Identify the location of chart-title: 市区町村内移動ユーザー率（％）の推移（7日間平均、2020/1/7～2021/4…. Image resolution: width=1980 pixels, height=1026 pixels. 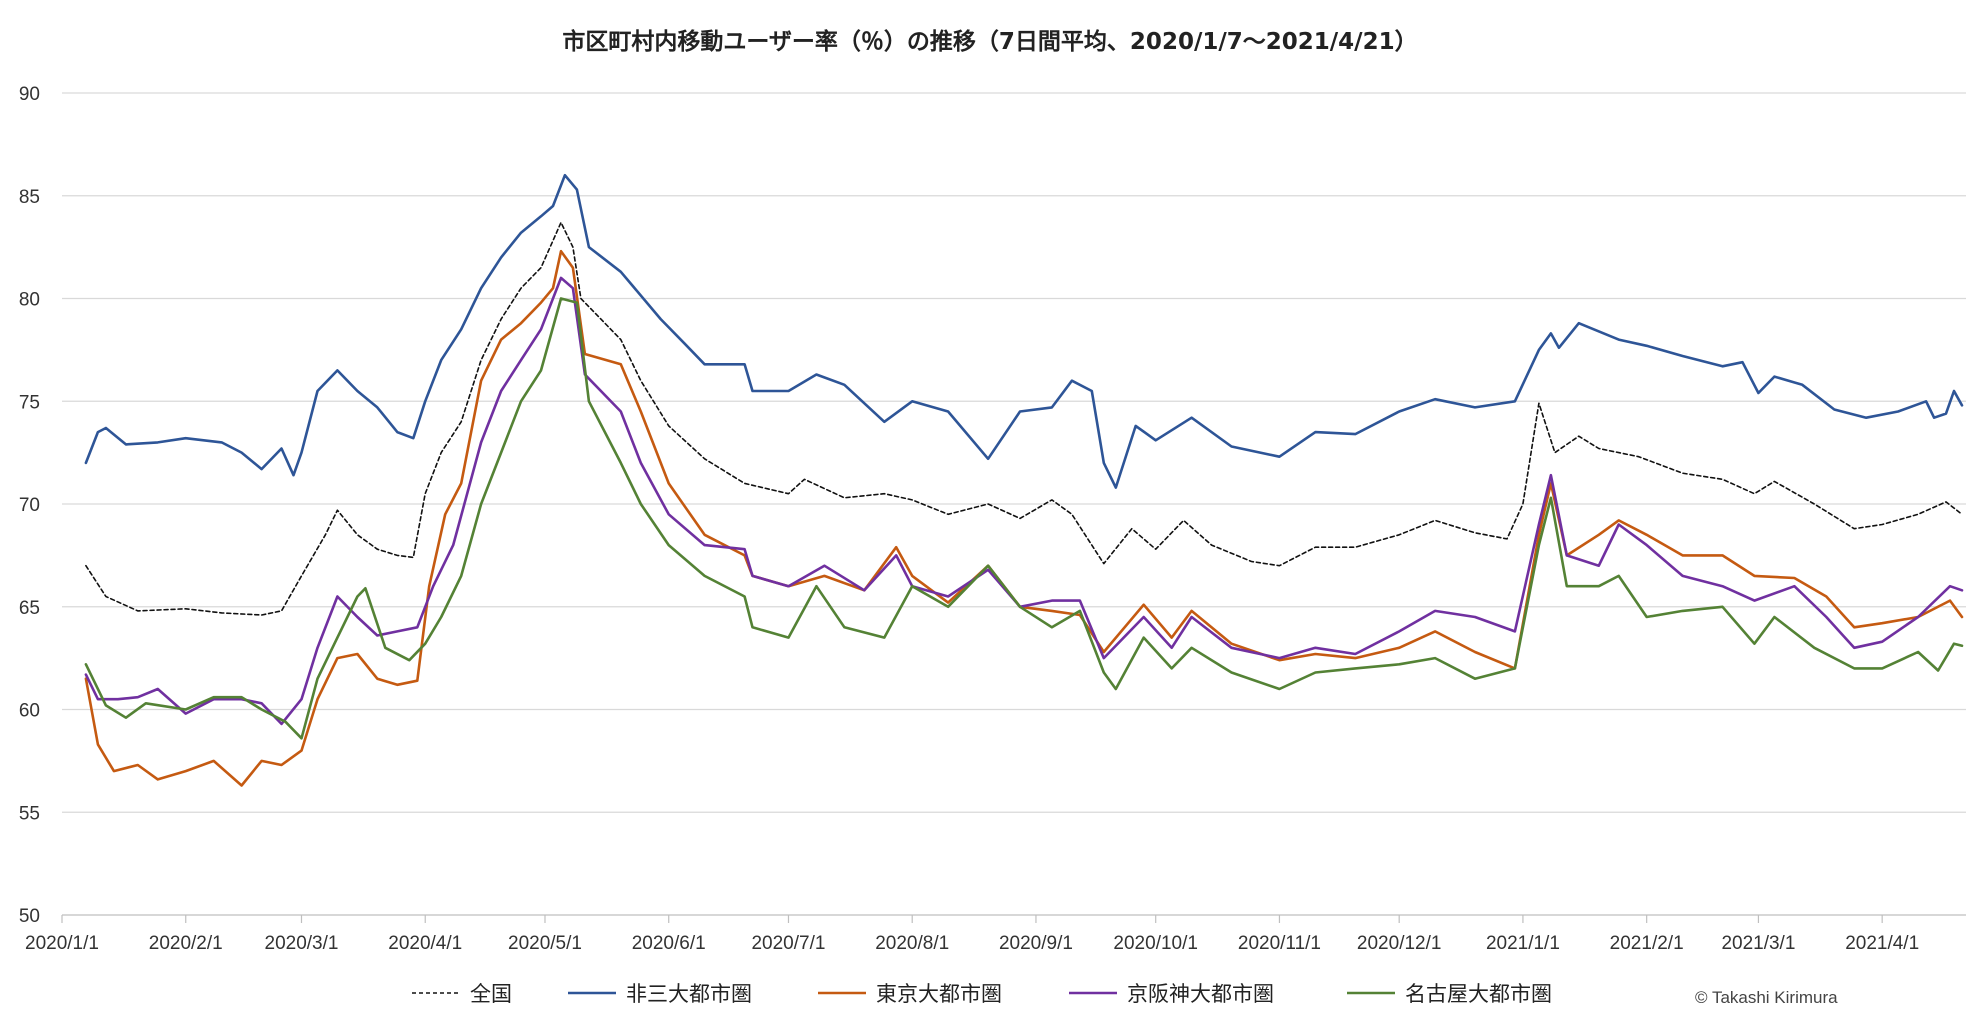
(990, 42).